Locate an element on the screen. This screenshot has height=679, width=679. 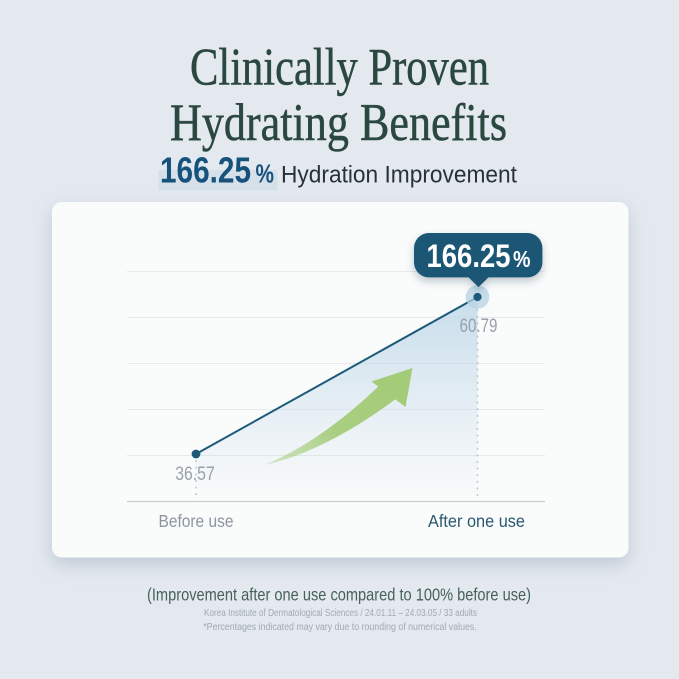
svg-text: Hydration Improvement is located at coordinates (399, 175).